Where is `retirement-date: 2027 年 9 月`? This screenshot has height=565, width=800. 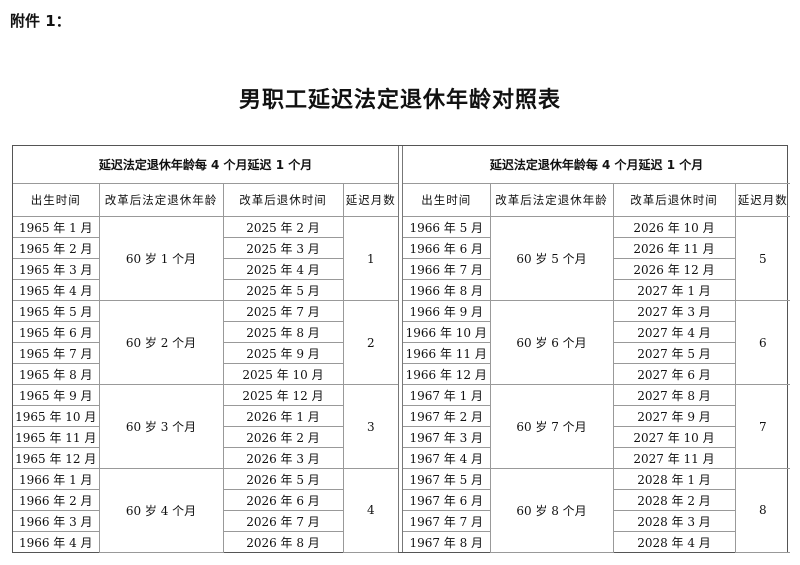 retirement-date: 2027 年 9 月 is located at coordinates (673, 416).